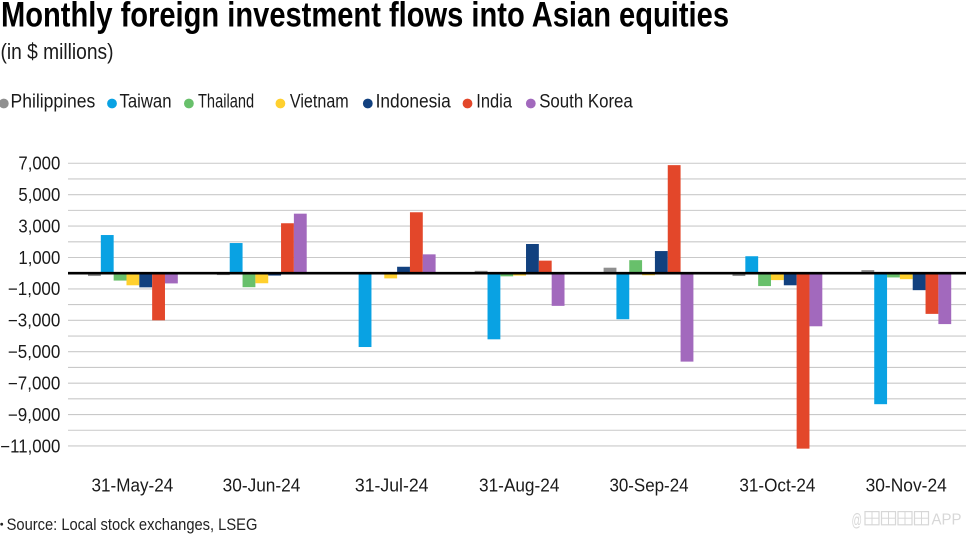  I want to click on svg-text:Source: Local stock exchanges,: Source: Local stock exchanges, LSEG, so click(132, 525).